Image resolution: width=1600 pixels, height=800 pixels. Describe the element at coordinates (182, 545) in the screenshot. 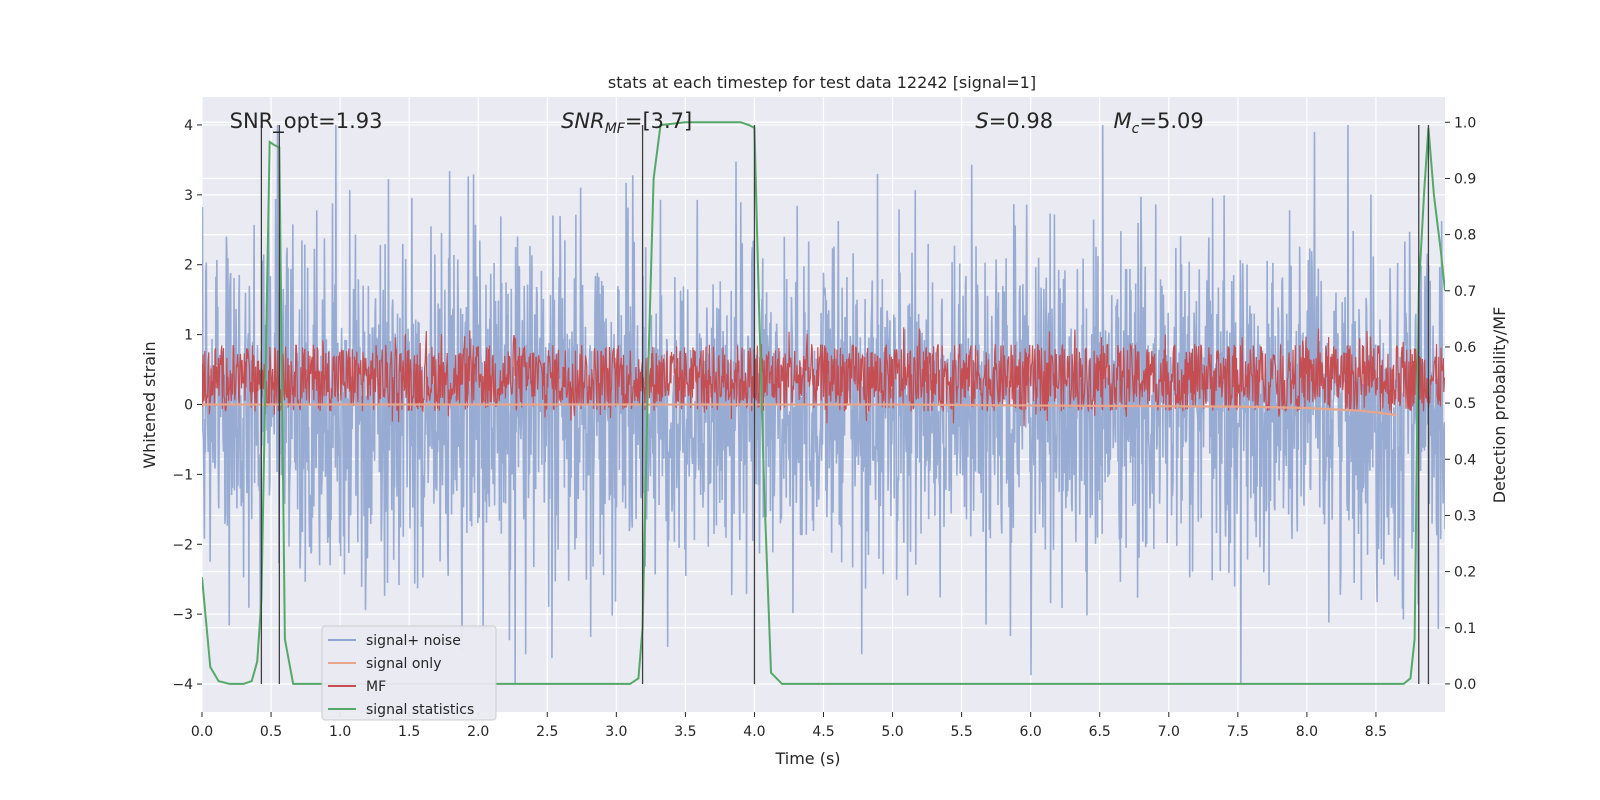

I see `y-tick-label-left: −2` at that location.